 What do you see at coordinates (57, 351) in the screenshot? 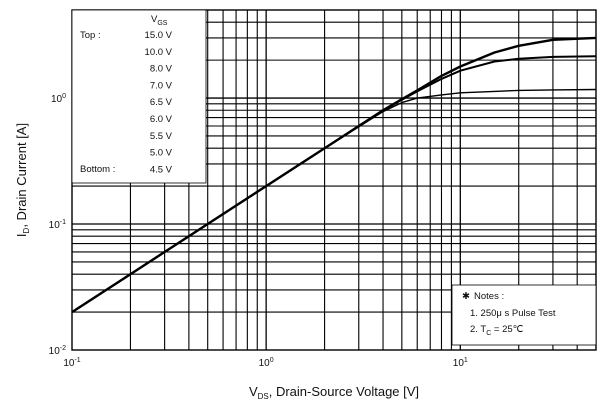
I see `y-tick-label: 10⁻²` at bounding box center [57, 351].